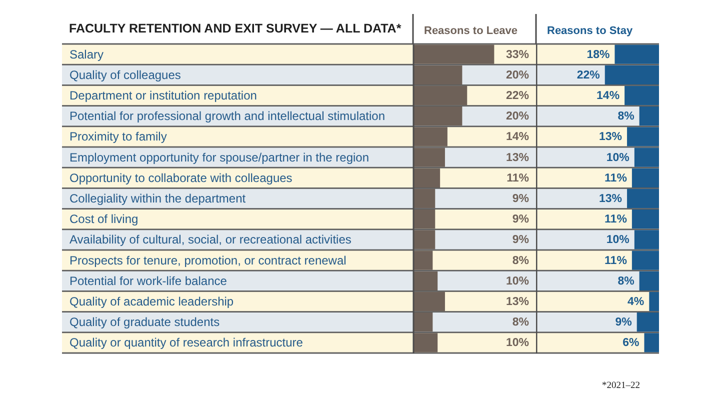  What do you see at coordinates (621, 386) in the screenshot?
I see `text: *2021–22` at bounding box center [621, 386].